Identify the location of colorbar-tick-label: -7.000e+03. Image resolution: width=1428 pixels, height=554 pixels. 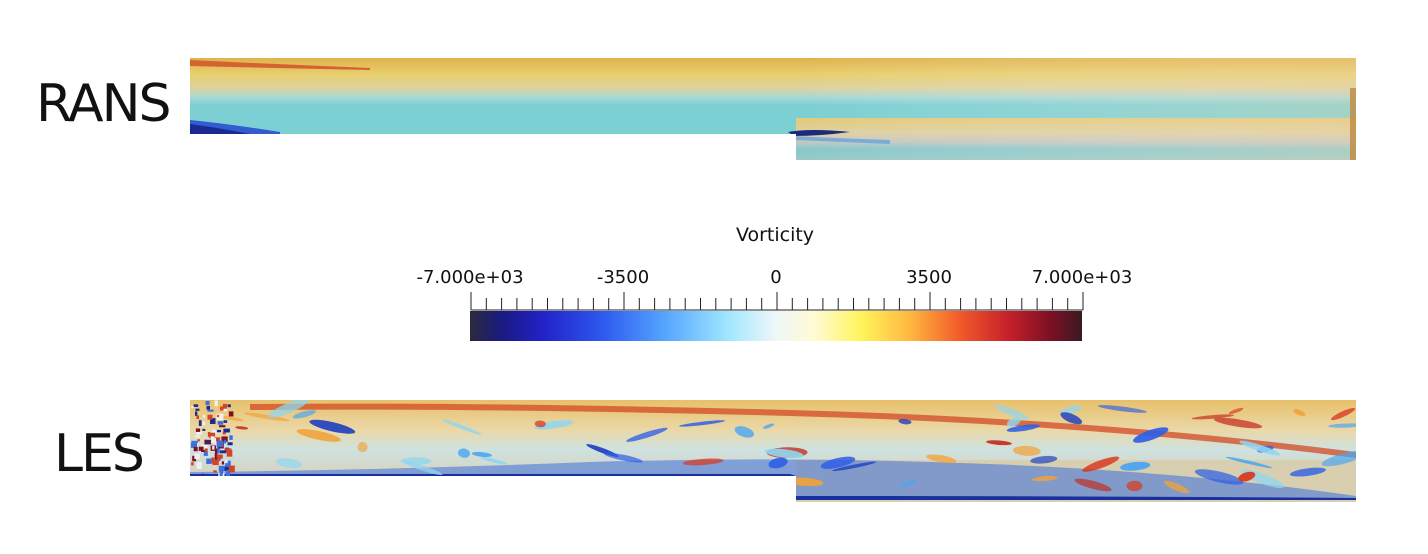
(470, 277).